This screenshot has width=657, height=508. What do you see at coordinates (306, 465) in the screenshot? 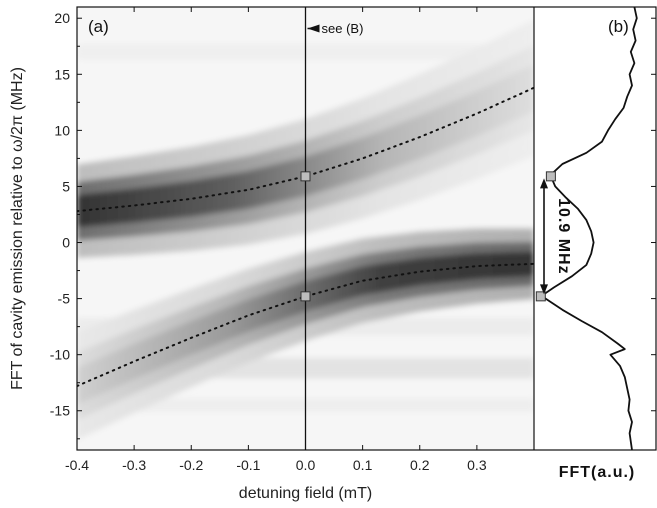
I see `x-tick-label: 0.0` at bounding box center [306, 465].